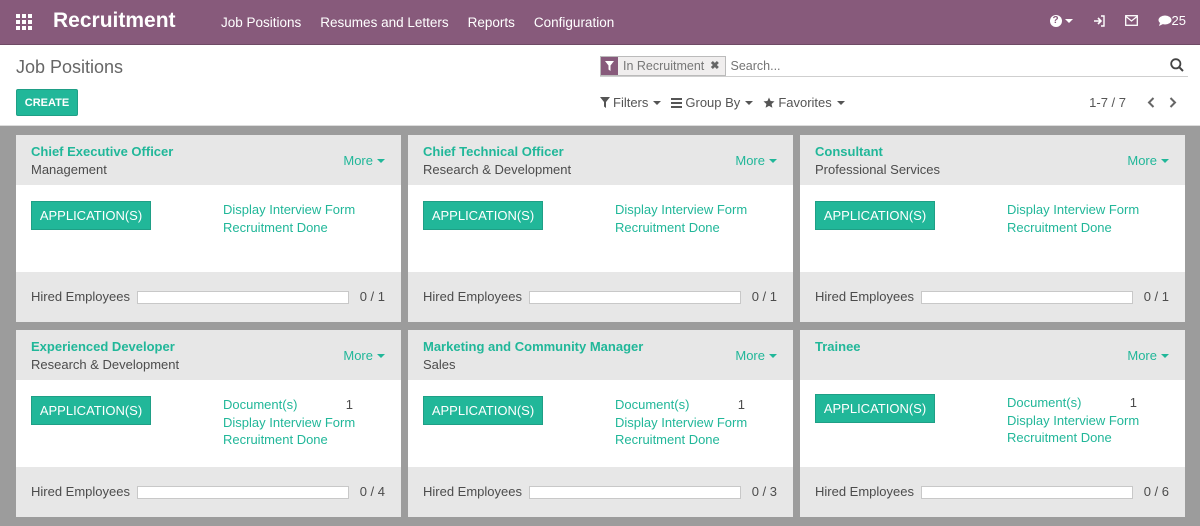 The width and height of the screenshot is (1200, 526). I want to click on apps-menu-icon, so click(24, 22).